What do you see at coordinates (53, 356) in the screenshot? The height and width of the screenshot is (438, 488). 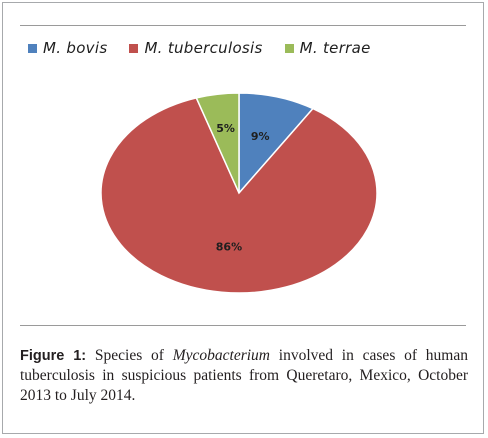 I see `caption-label: Figure 1:` at bounding box center [53, 356].